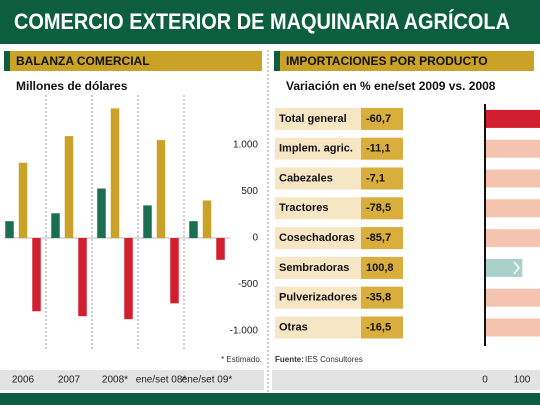 The height and width of the screenshot is (405, 540). Describe the element at coordinates (262, 21) in the screenshot. I see `main-title: COMERCIO EXTERIOR DE MAQUINARIA AGRÍCOLA` at that location.